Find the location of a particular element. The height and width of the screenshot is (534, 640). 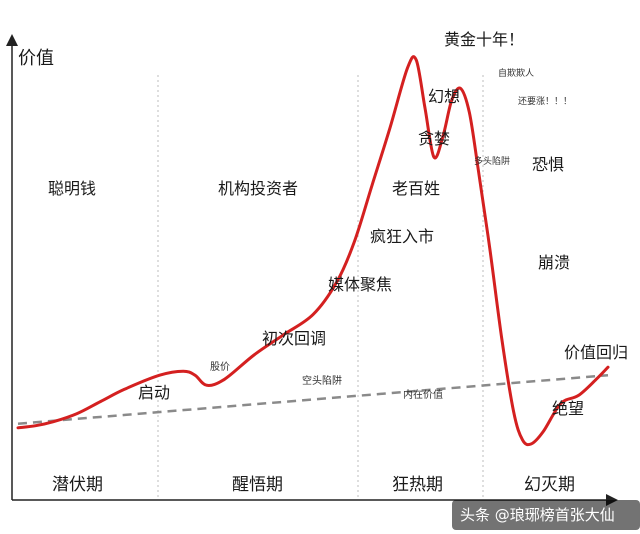

stage-label-return-to-value: 价值回归 is located at coordinates (596, 352).